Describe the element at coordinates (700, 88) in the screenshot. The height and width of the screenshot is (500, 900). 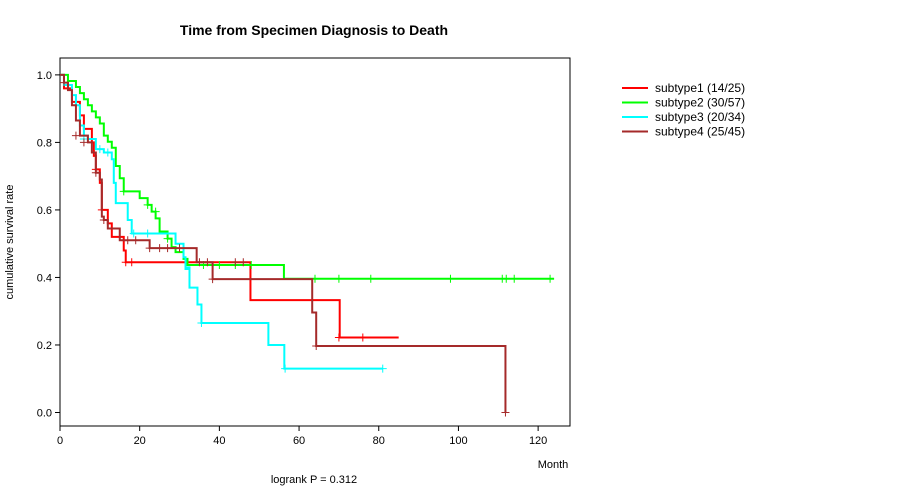
I see `legend-label: subtype1 (14/25)` at that location.